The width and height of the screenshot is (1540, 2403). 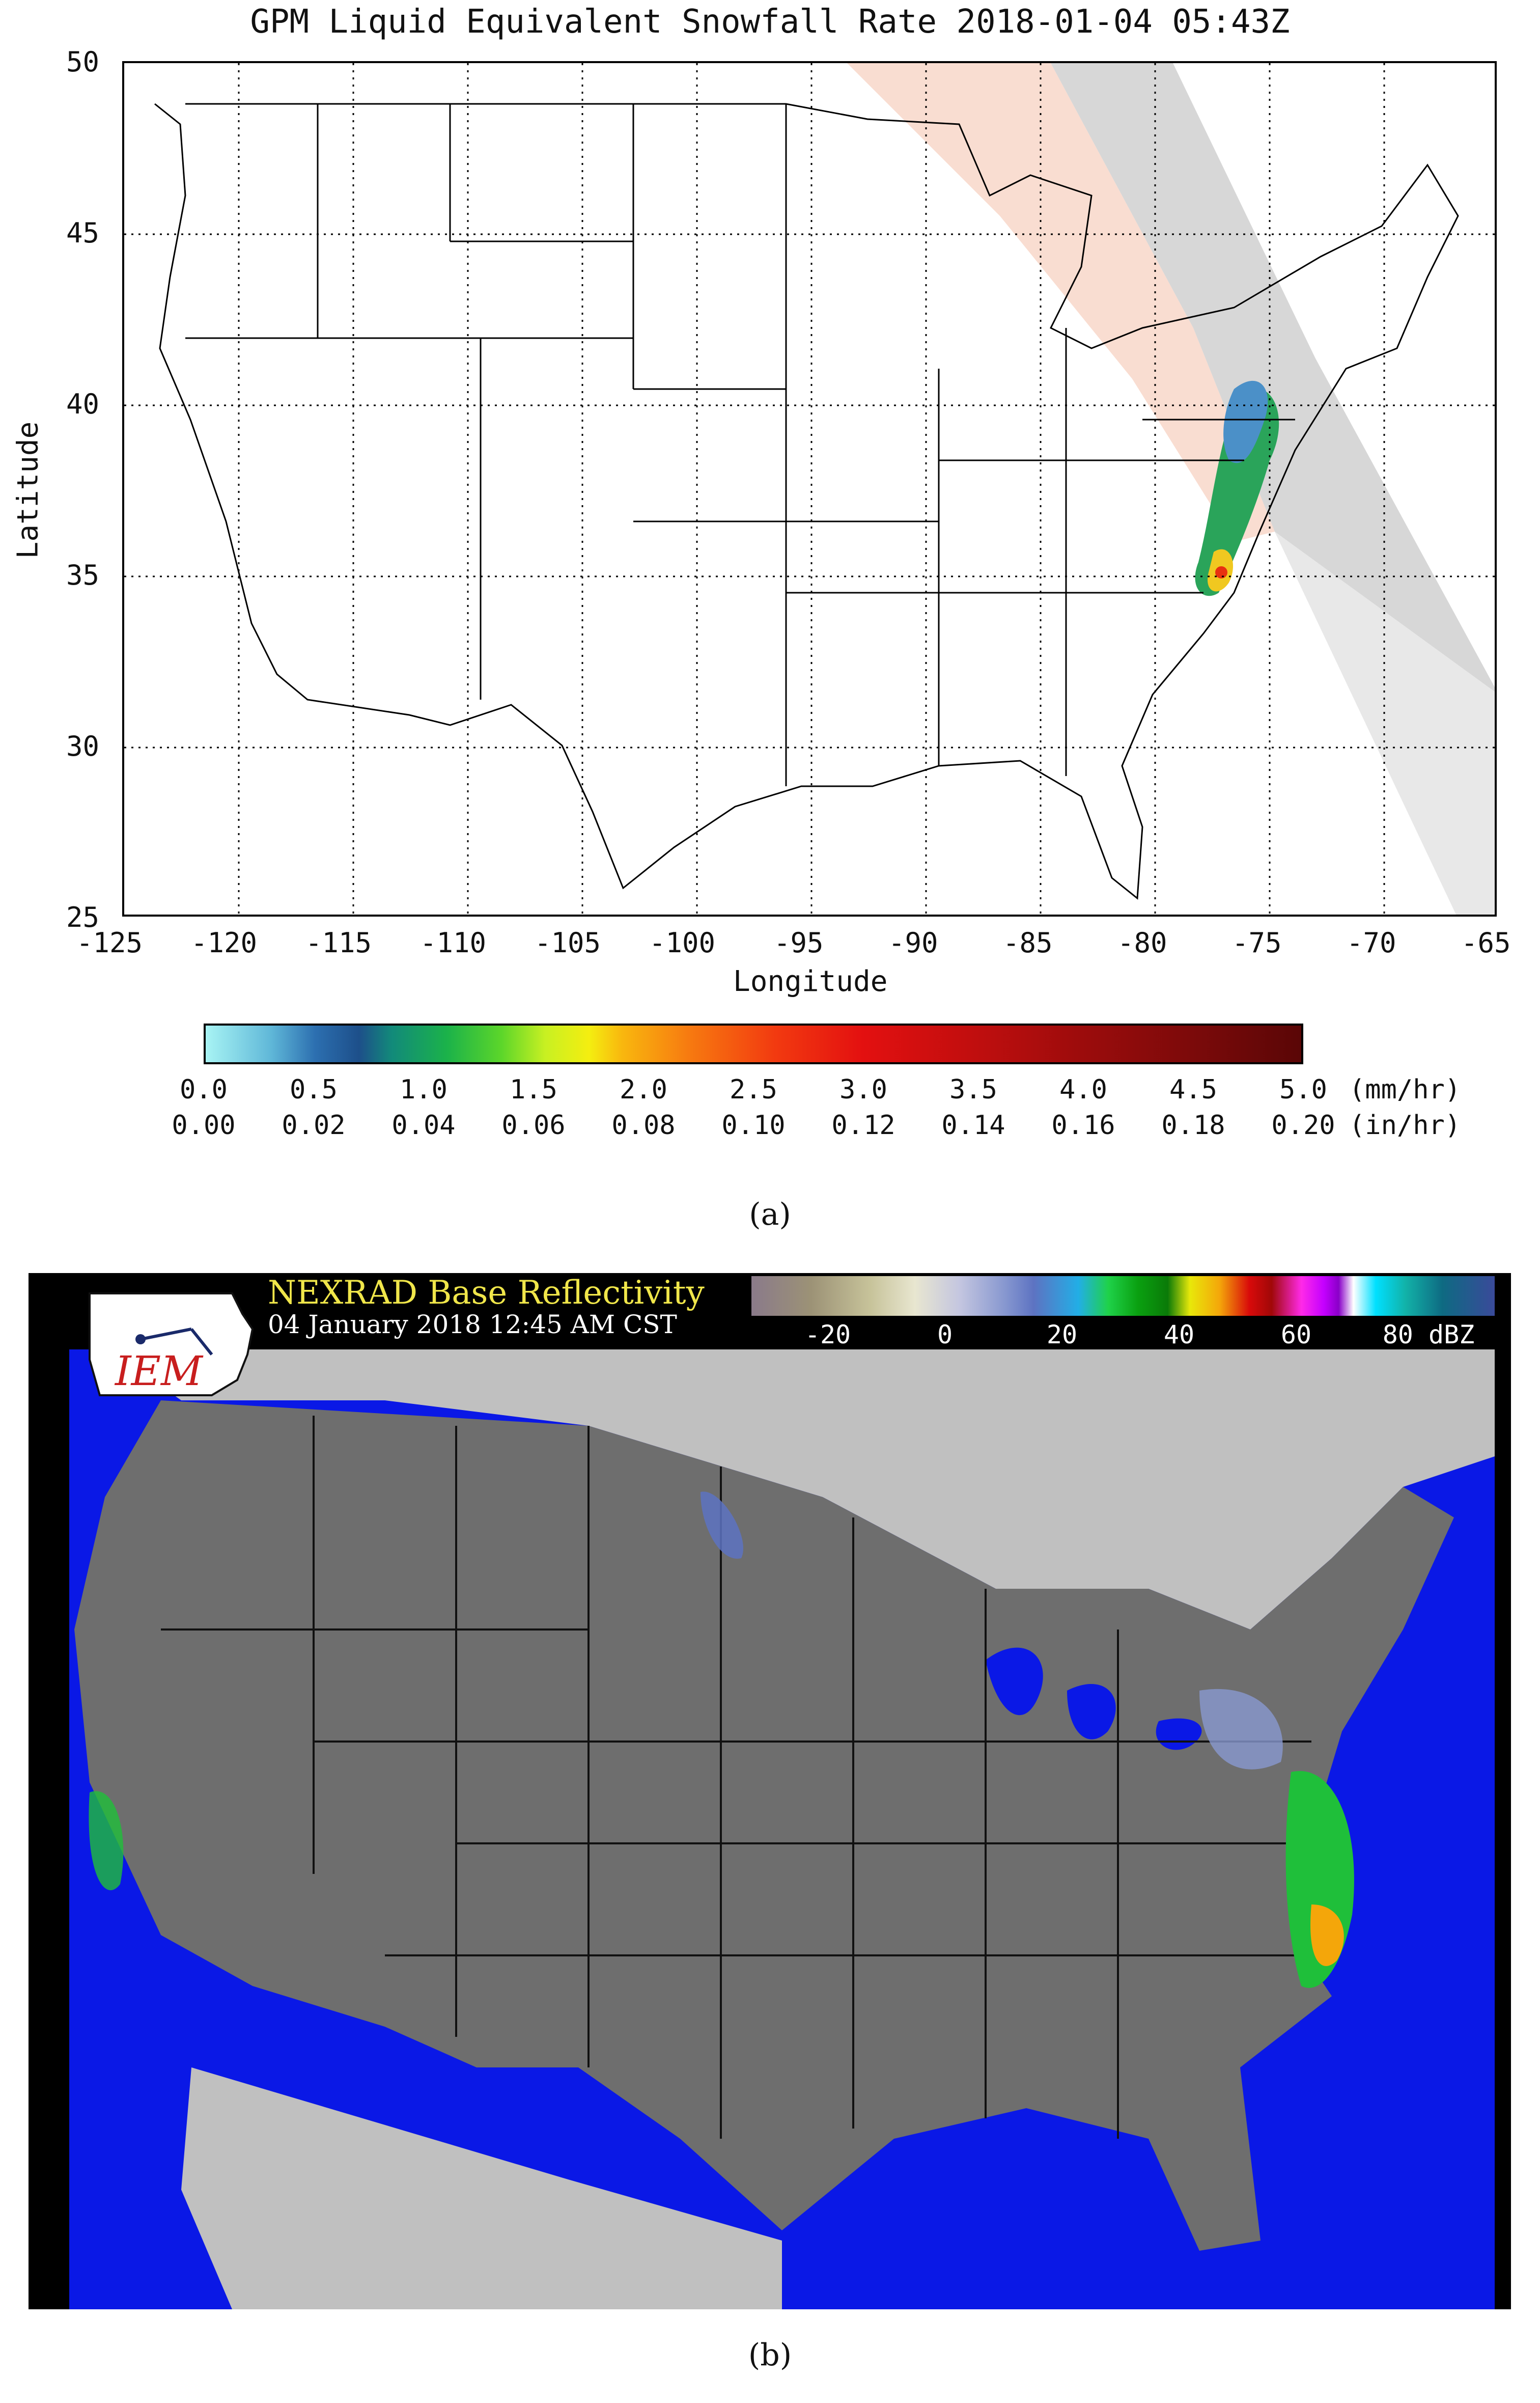 I want to click on x-axis-title: Longitude, so click(x=810, y=981).